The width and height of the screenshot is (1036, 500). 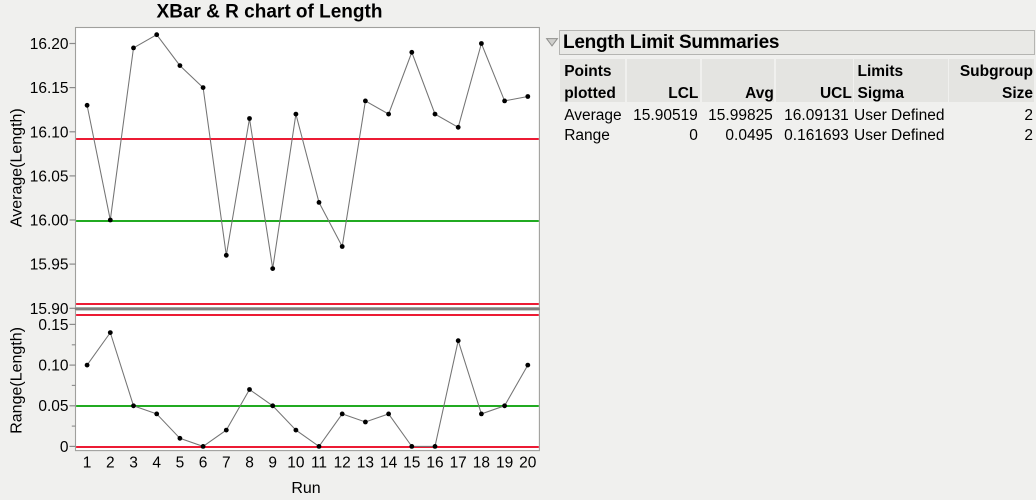 I want to click on svg-text: 15.95, so click(x=49, y=265).